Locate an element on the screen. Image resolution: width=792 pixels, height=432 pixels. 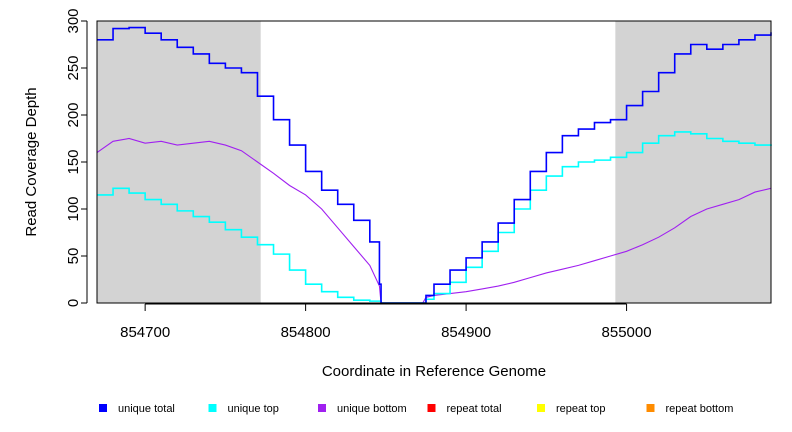
legend-label: repeat total is located at coordinates (474, 409).